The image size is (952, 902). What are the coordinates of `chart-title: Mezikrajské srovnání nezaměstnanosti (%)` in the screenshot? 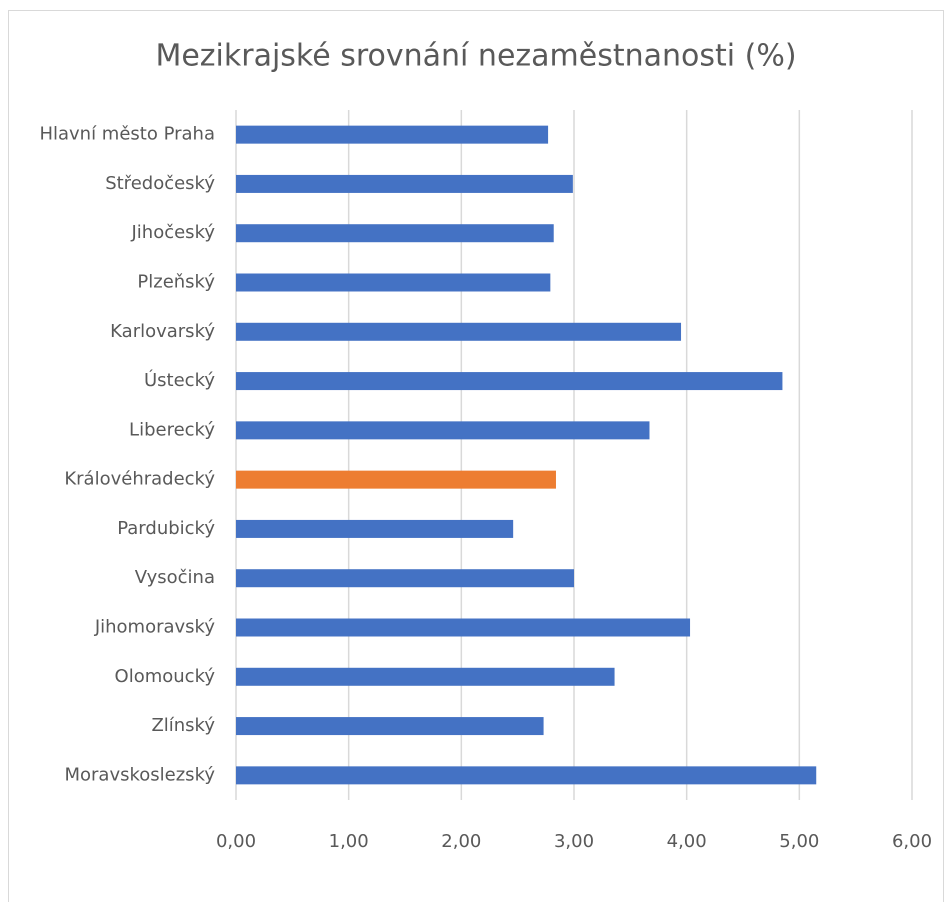 It's located at (475, 56).